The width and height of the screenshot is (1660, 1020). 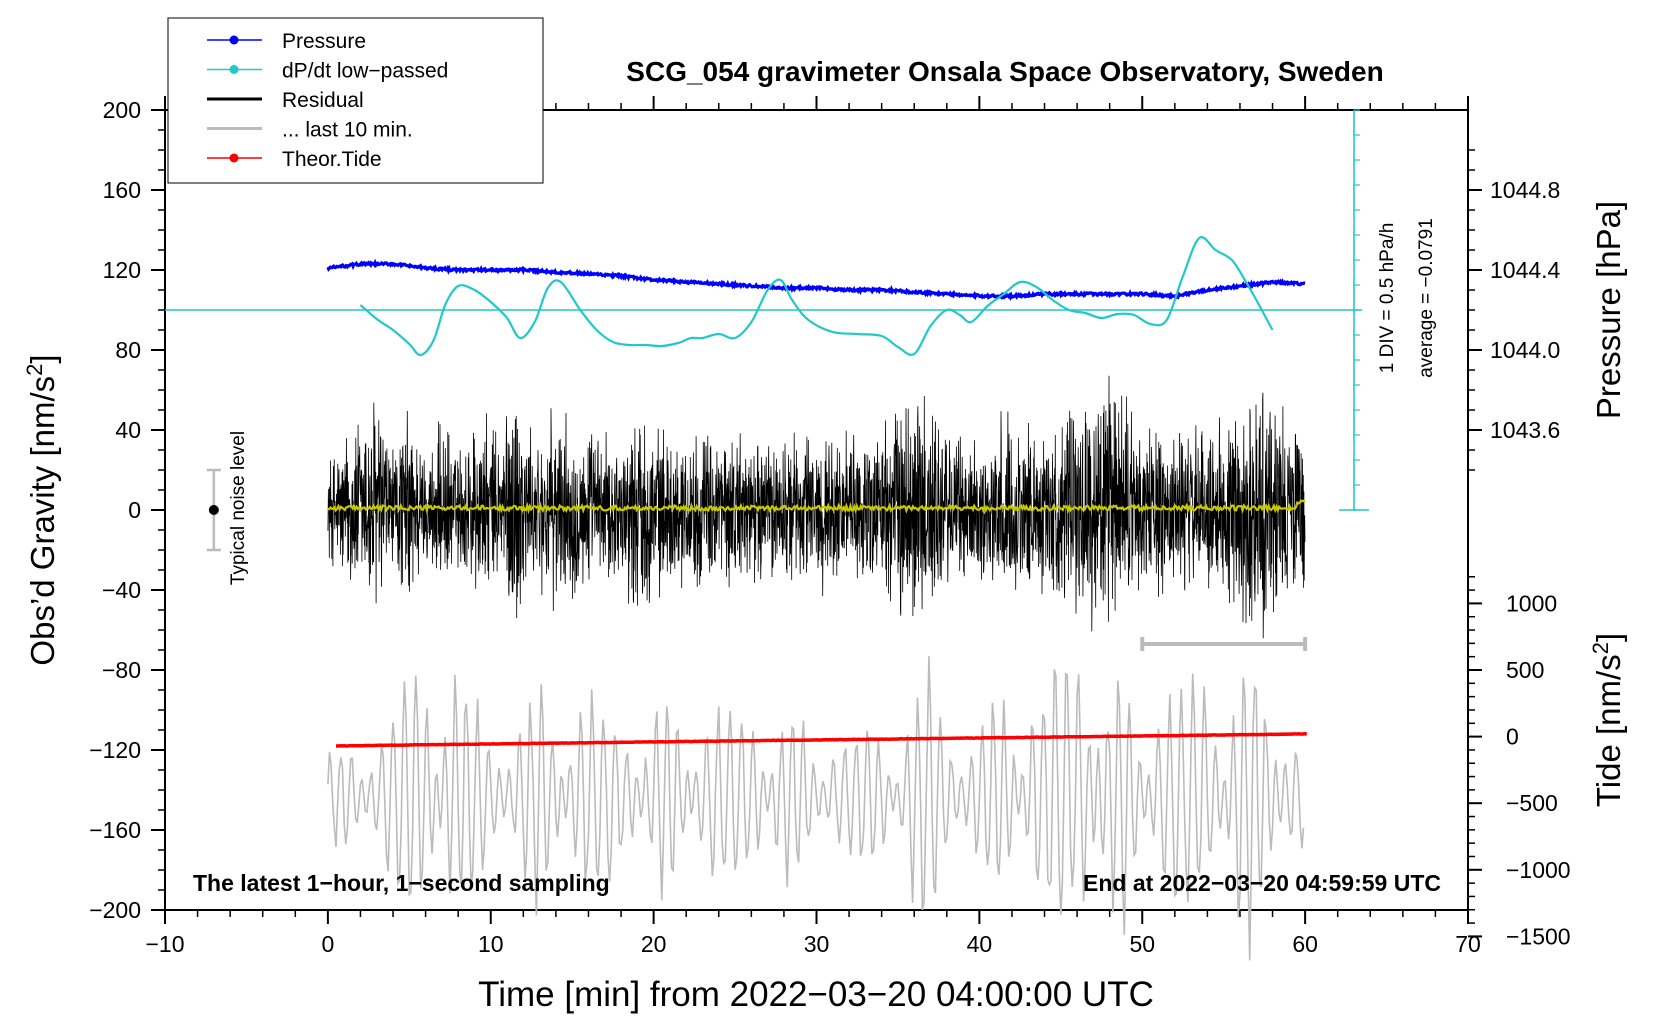 I want to click on last-10-min-range-bar, so click(x=1224, y=644).